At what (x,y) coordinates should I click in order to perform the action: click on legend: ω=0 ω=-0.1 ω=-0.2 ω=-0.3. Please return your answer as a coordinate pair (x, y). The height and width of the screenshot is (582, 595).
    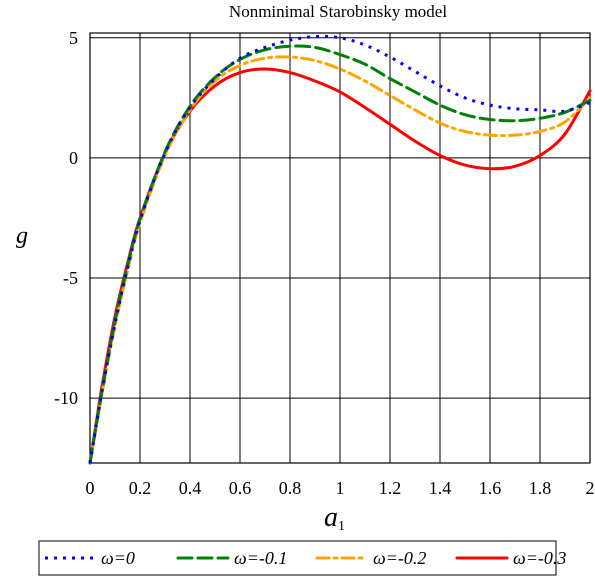
    Looking at the image, I should click on (305, 558).